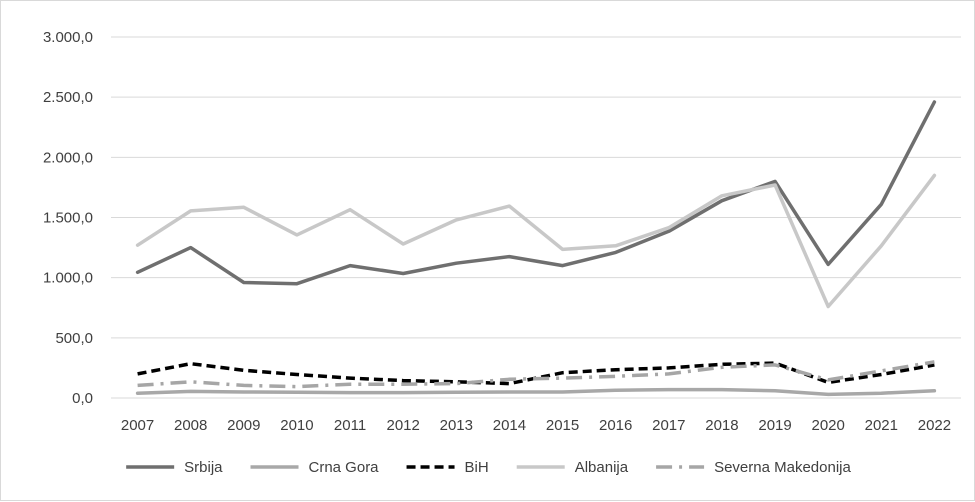 The width and height of the screenshot is (975, 502). What do you see at coordinates (881, 425) in the screenshot?
I see `x-tick-label: 2021` at bounding box center [881, 425].